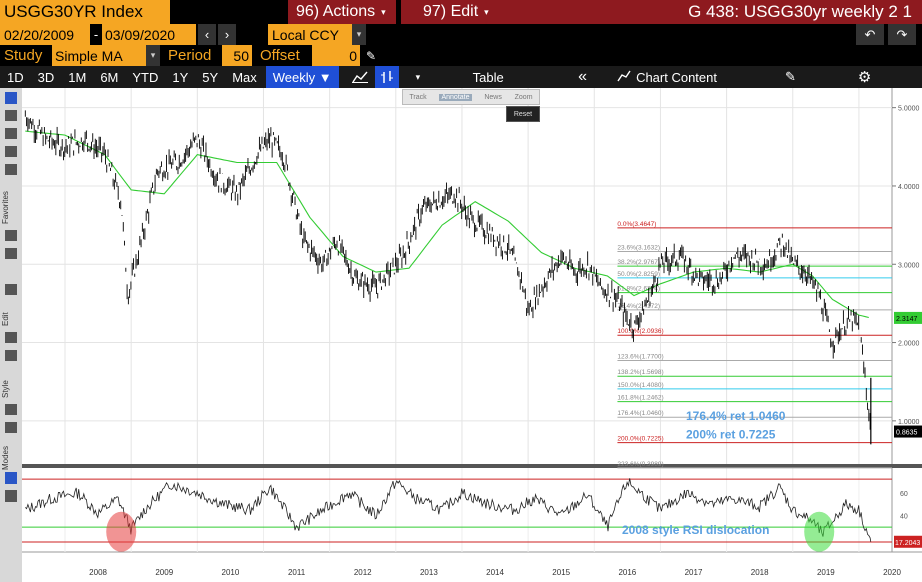  I want to click on currency-select: Local CCY, so click(310, 34).